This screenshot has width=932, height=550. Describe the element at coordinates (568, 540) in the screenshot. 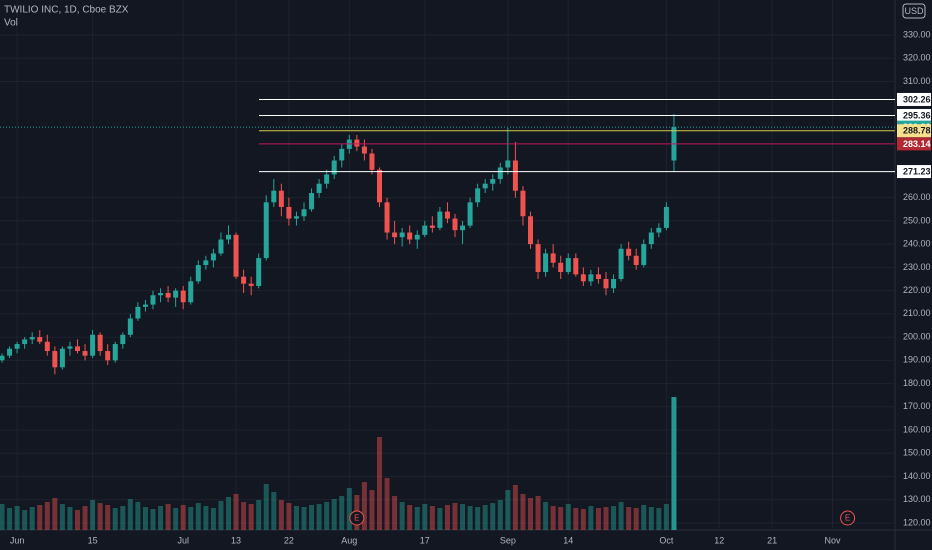

I see `x-tick-label: 14` at that location.